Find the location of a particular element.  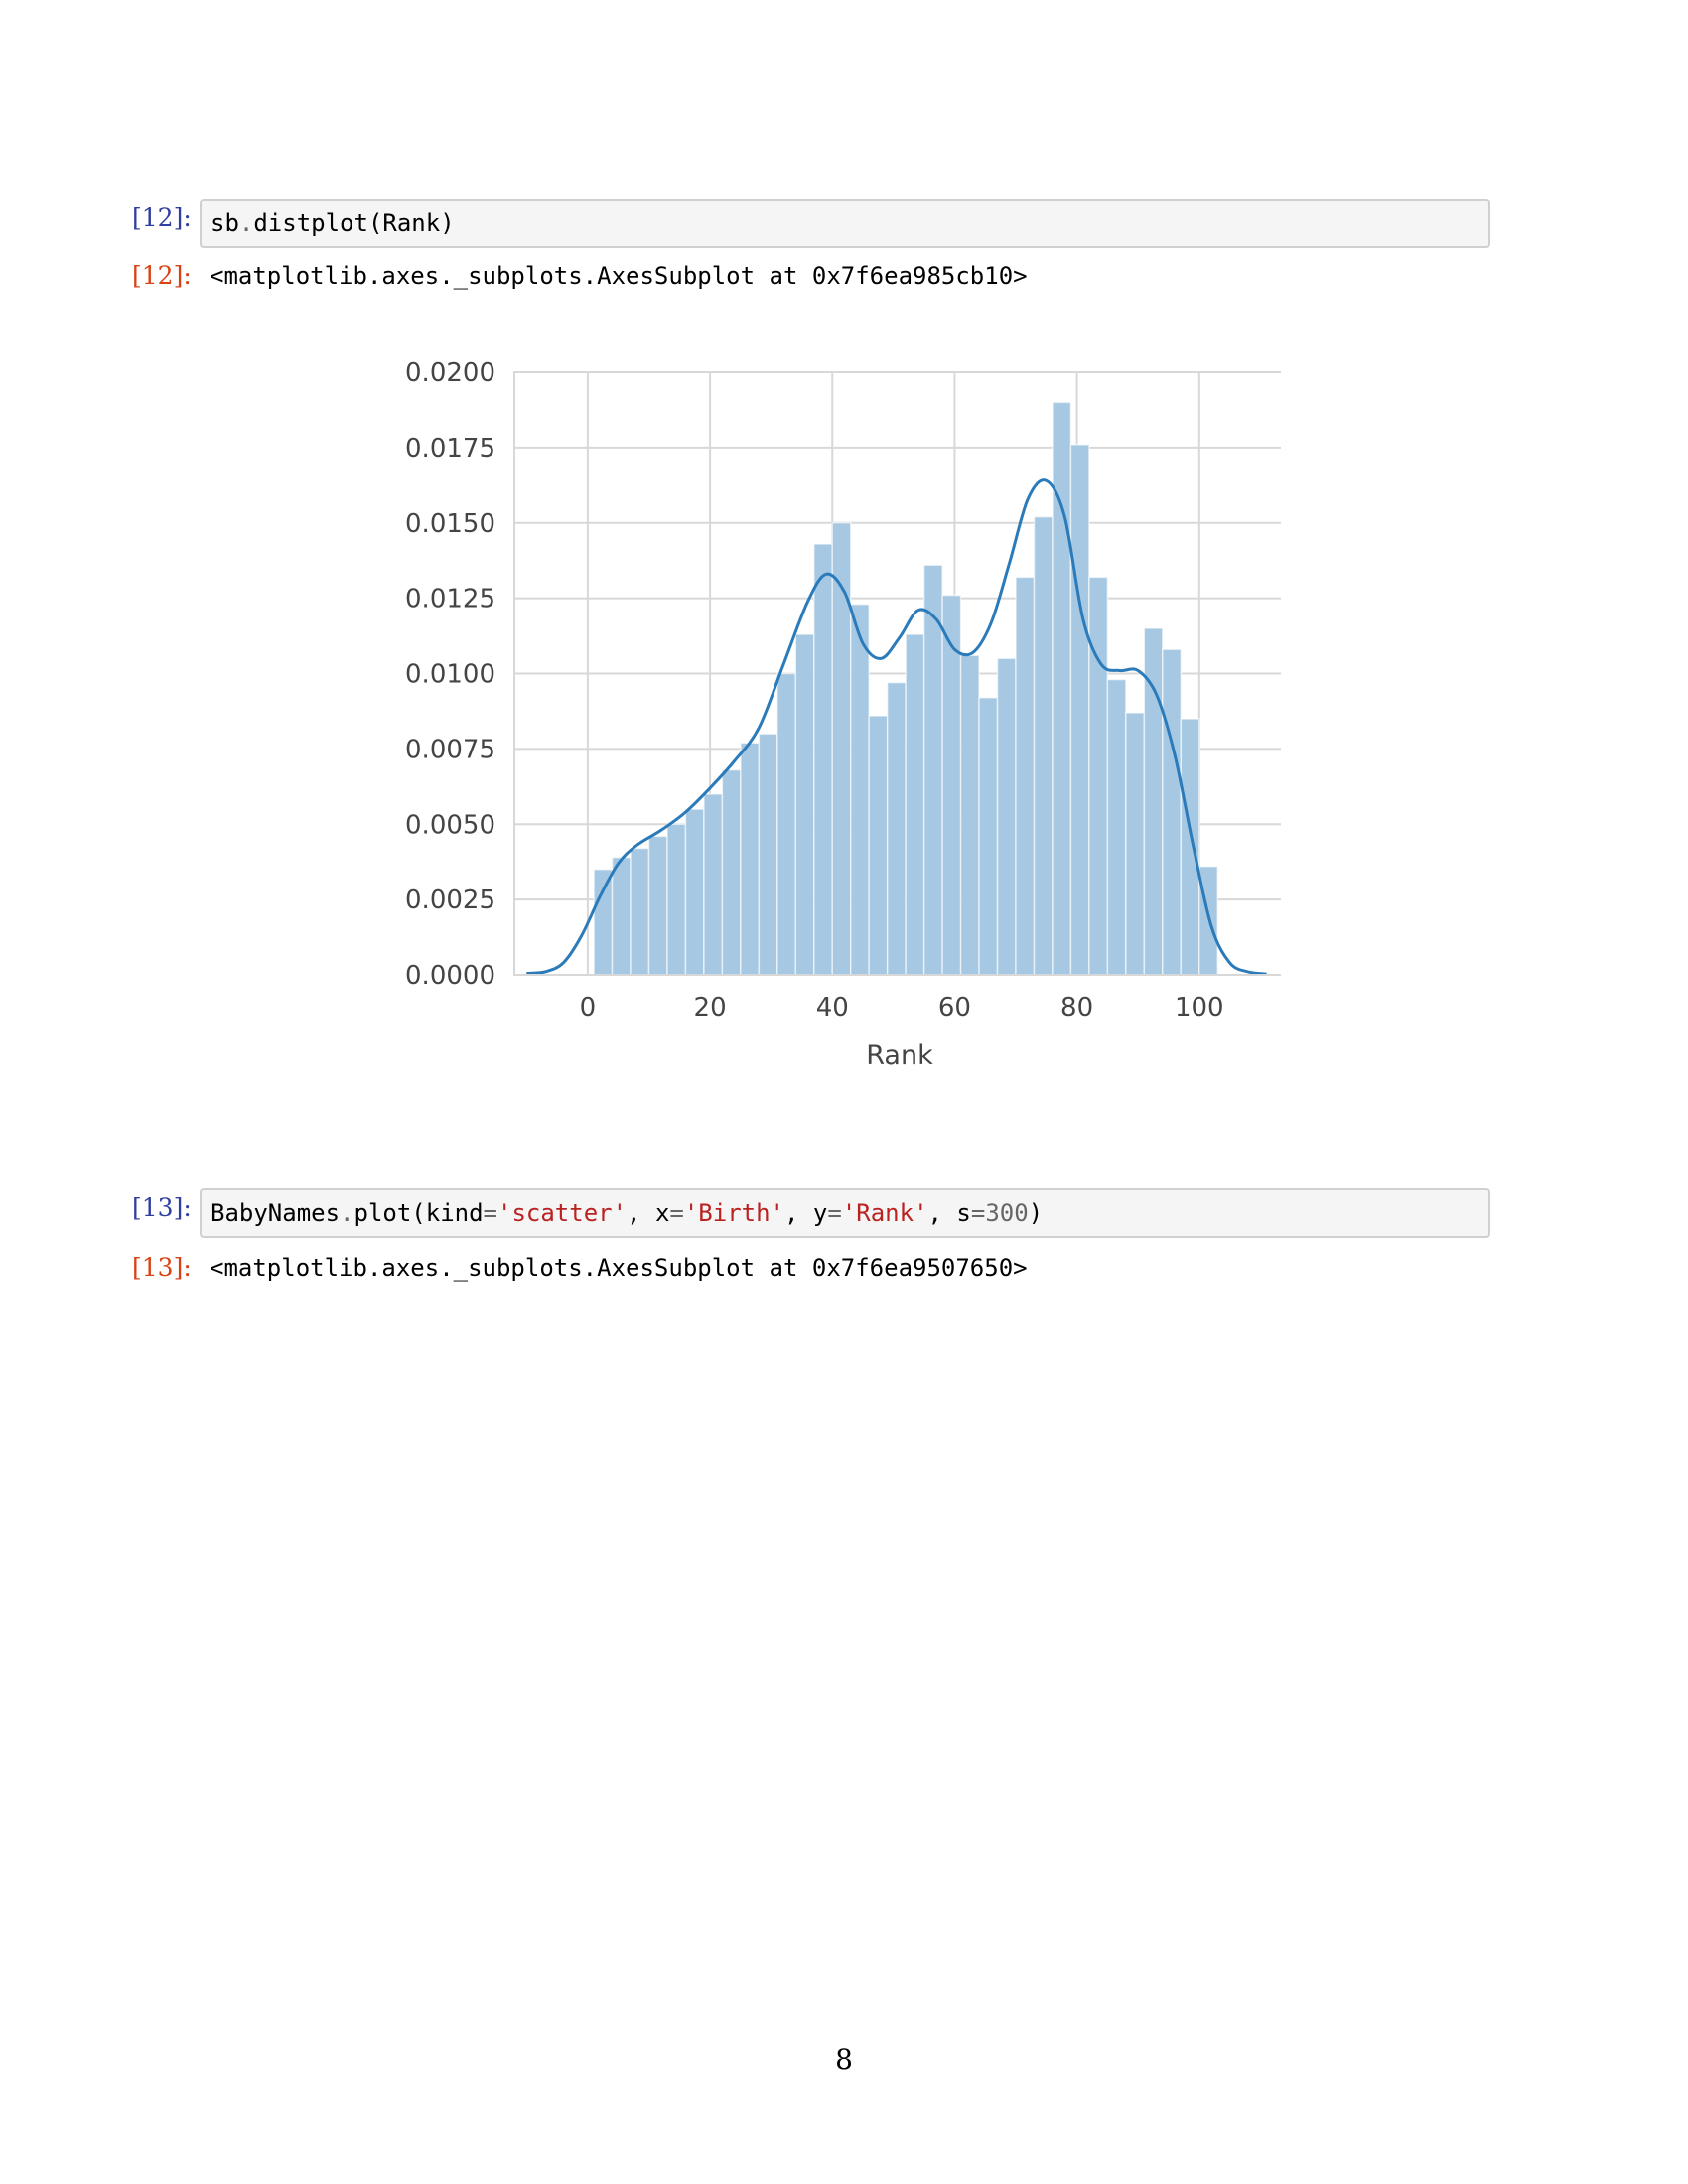

code-token: , x is located at coordinates (648, 1213).